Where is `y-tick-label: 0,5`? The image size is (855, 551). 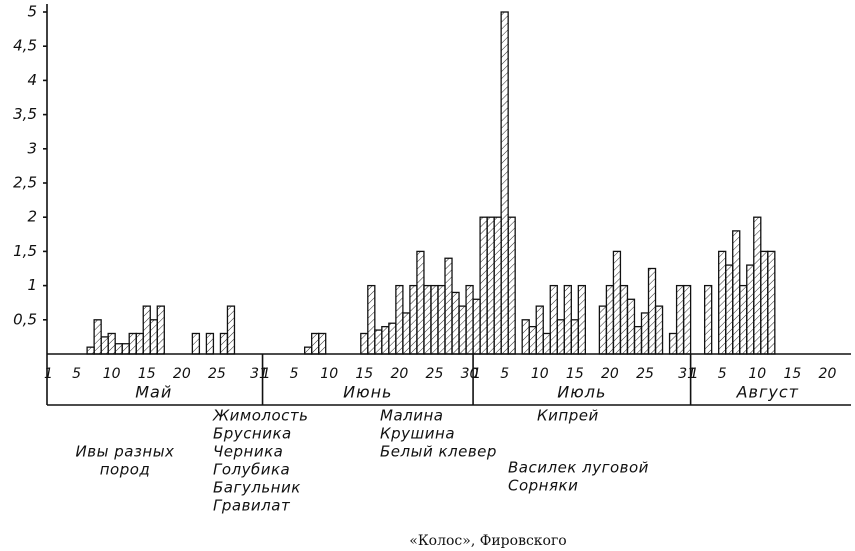 y-tick-label: 0,5 is located at coordinates (25, 319).